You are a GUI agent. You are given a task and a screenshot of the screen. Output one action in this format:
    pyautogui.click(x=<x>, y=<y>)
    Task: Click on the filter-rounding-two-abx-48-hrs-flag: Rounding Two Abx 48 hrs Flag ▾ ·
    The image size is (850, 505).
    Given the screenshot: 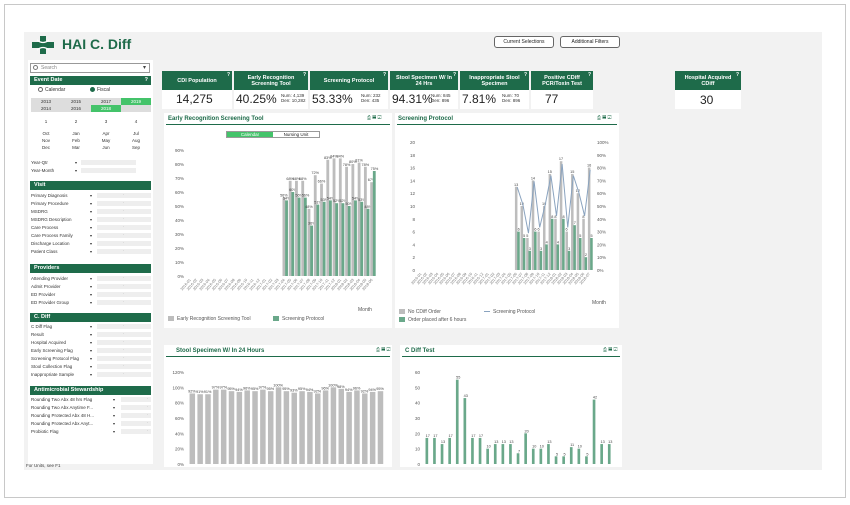 What is the action you would take?
    pyautogui.click(x=91, y=399)
    